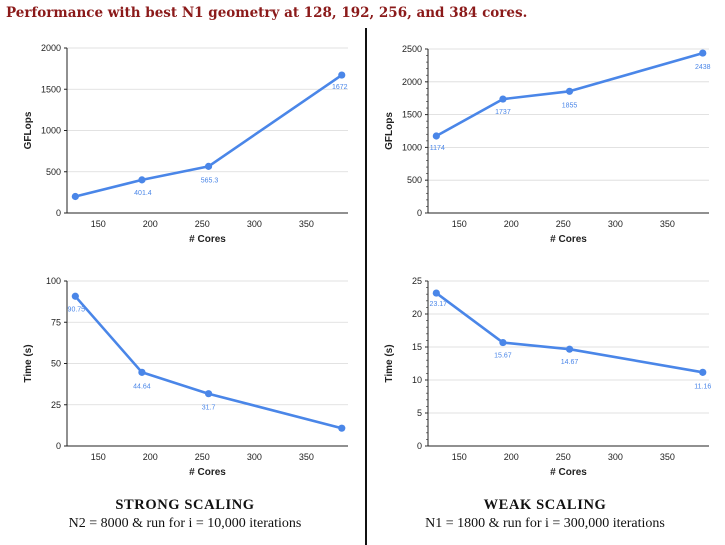 The width and height of the screenshot is (725, 545). Describe the element at coordinates (419, 413) in the screenshot. I see `y-tick-label: 5` at that location.